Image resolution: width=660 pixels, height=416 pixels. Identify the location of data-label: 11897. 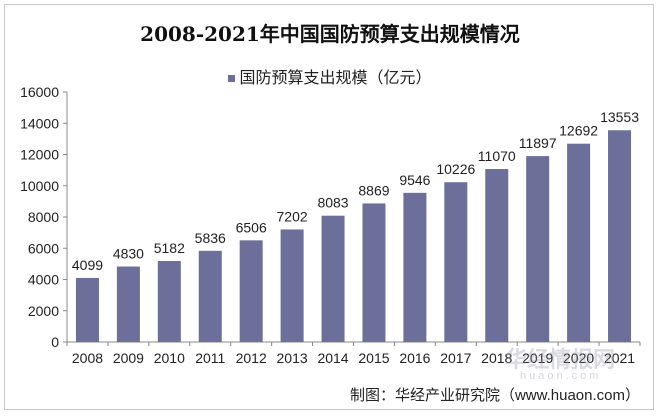
(538, 143).